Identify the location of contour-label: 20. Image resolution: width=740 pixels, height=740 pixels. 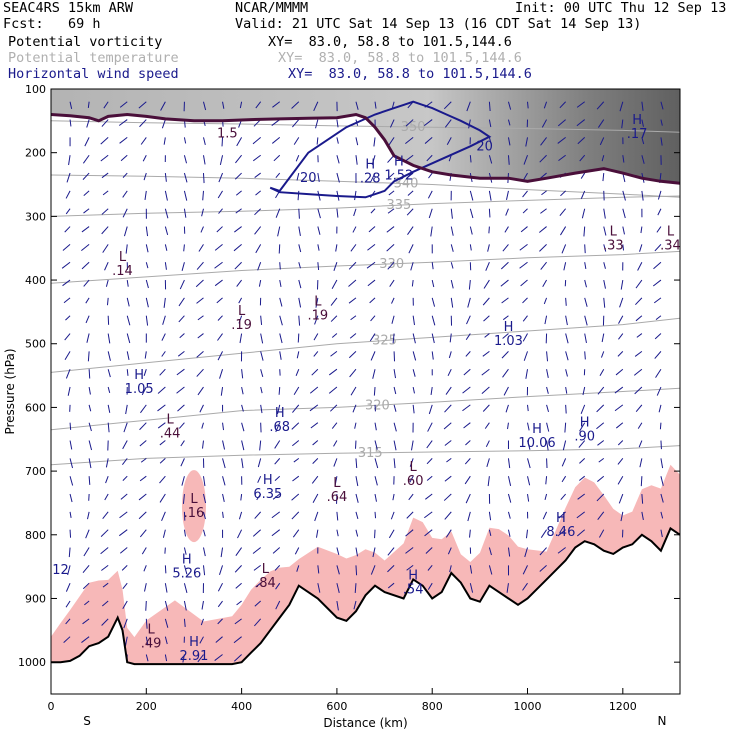
(484, 146).